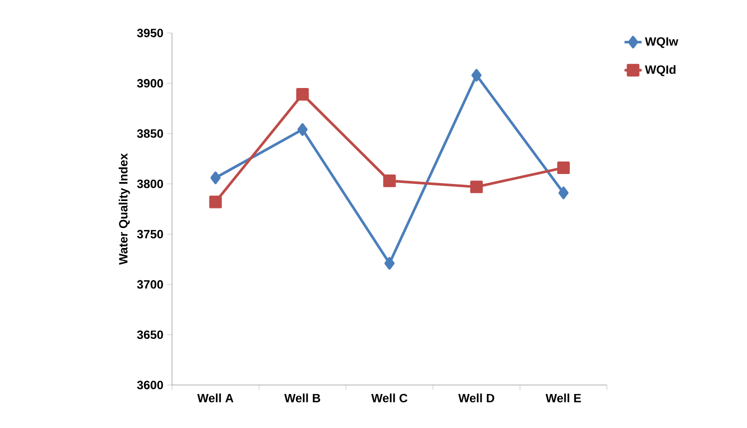  I want to click on x-tick-label: Well E, so click(563, 398).